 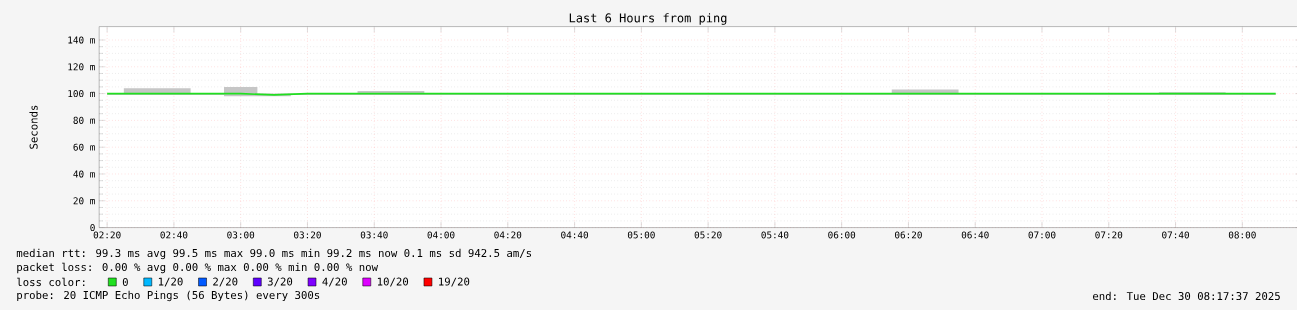 What do you see at coordinates (280, 282) in the screenshot?
I see `legend-label: 3/20` at bounding box center [280, 282].